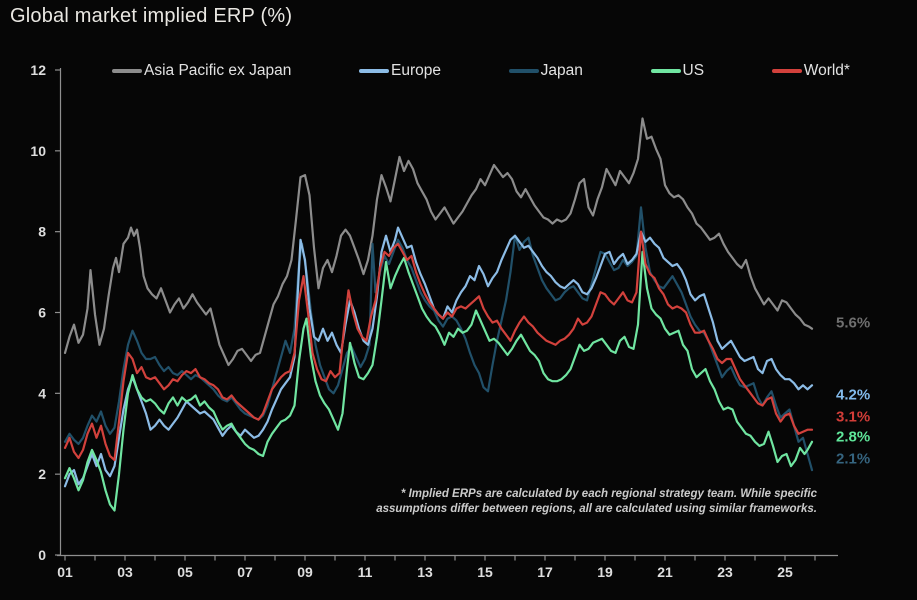  Describe the element at coordinates (42, 555) in the screenshot. I see `y-axis-tick-label: 0` at that location.